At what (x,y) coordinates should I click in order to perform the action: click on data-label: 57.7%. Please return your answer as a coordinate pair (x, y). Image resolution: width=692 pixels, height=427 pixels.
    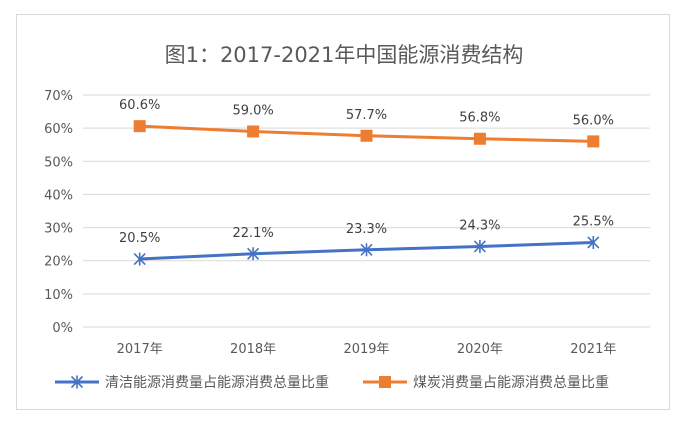
    Looking at the image, I should click on (366, 115).